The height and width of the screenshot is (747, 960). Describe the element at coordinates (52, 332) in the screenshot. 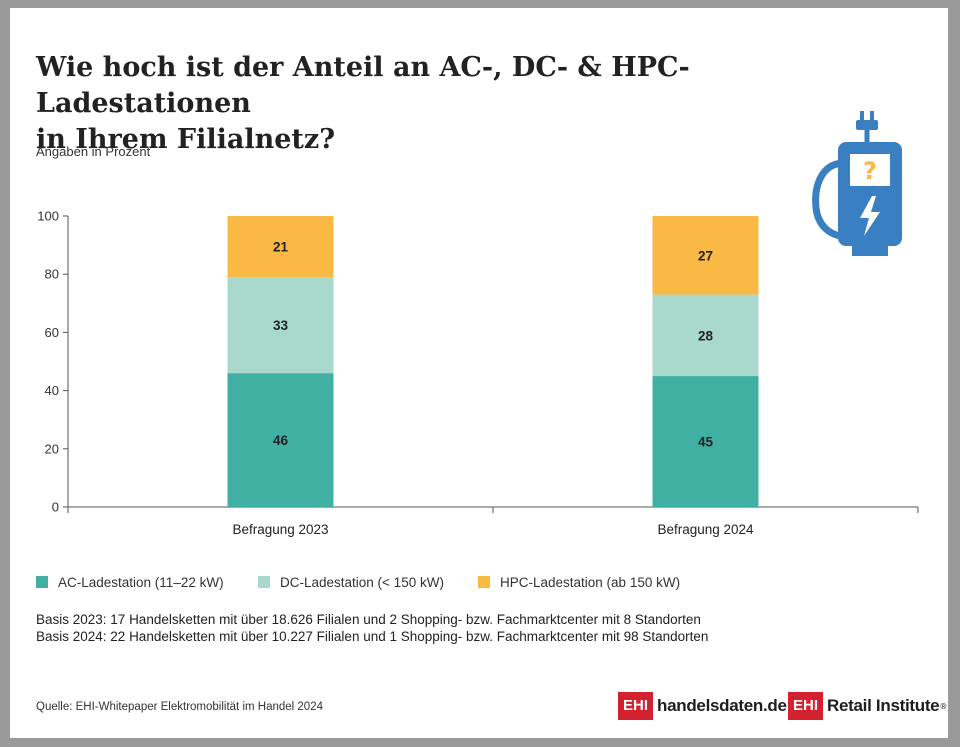

I see `y-tick-label-3: 60` at that location.